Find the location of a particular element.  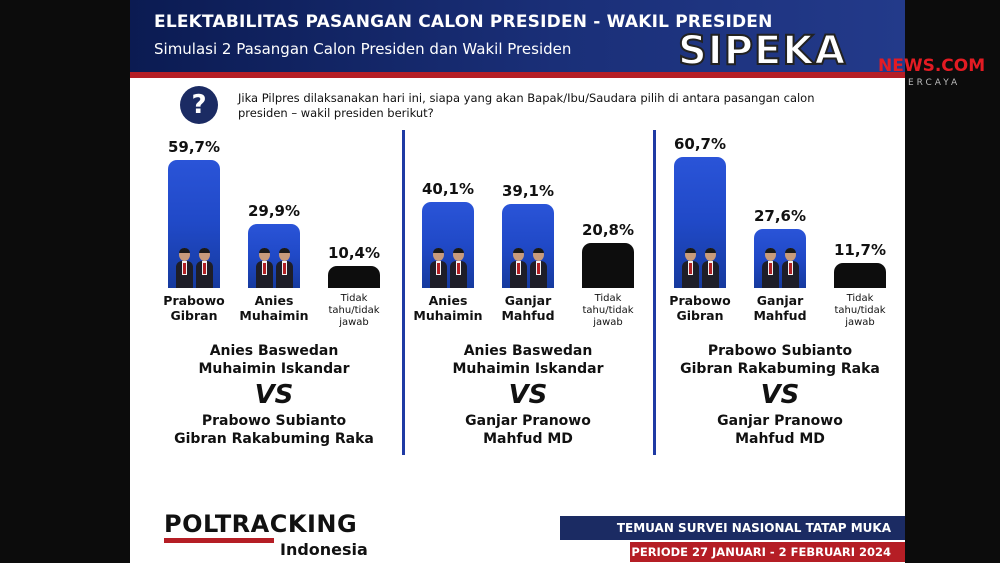

sipeka-watermark: SIPEKA NEWS.COM ERCAYA is located at coordinates (836, 56).